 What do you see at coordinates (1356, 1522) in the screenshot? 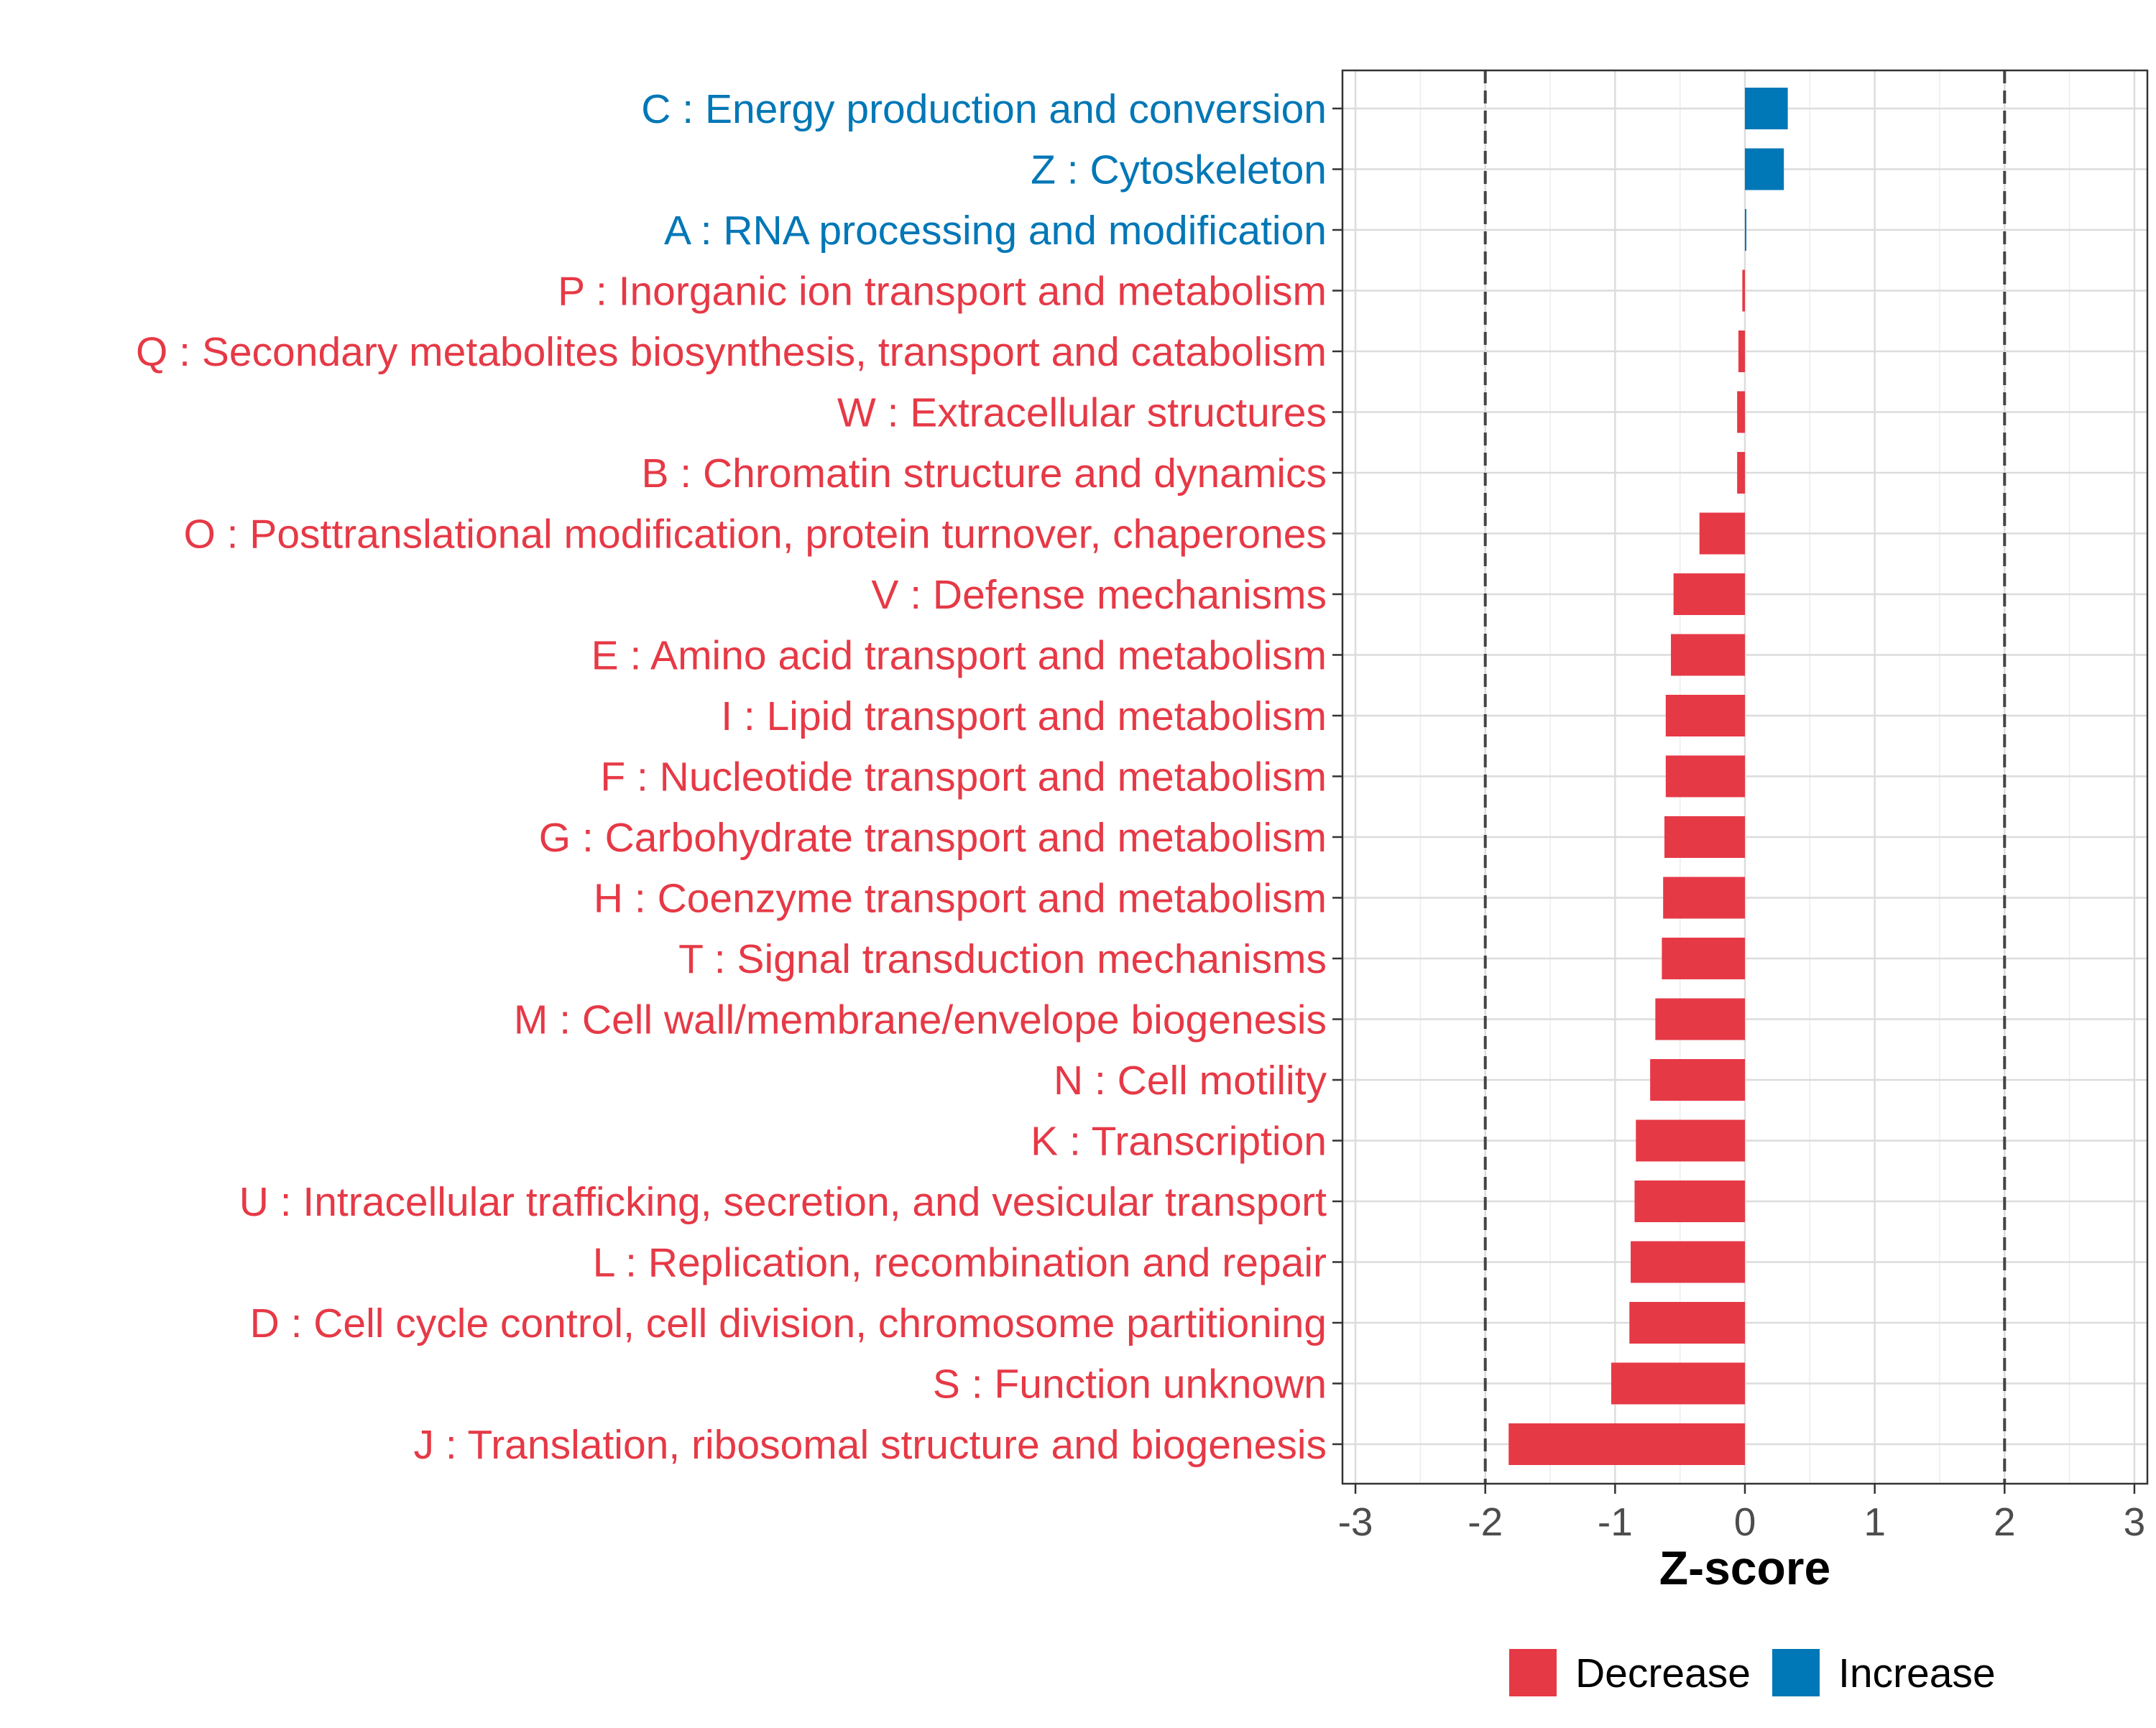
I see `x-tick-label: -3` at bounding box center [1356, 1522].